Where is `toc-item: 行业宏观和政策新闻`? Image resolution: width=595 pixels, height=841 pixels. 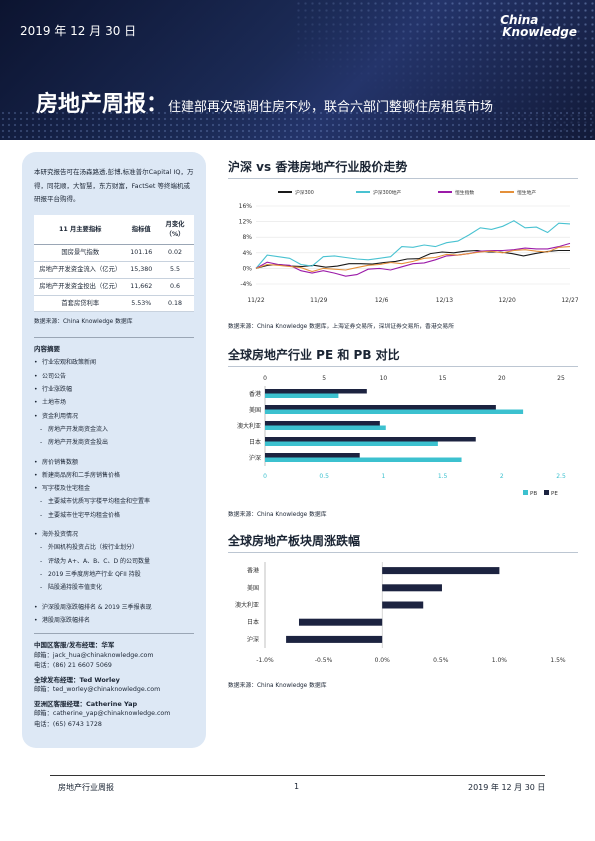 toc-item: 行业宏观和政策新闻 is located at coordinates (114, 363).